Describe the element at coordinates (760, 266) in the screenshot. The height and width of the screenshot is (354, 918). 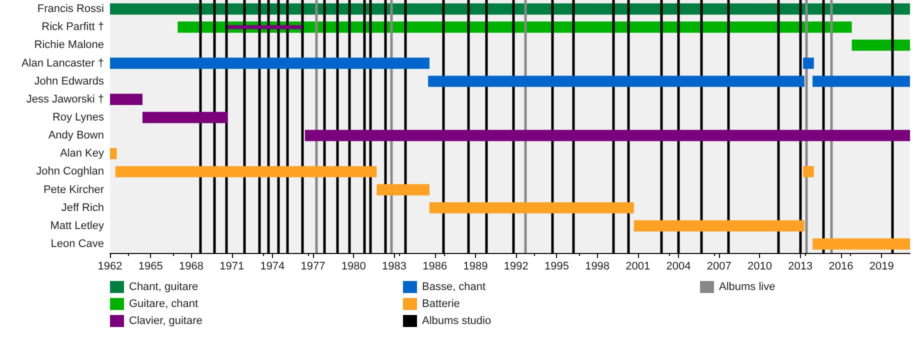
I see `x-tick-label: 2010` at that location.